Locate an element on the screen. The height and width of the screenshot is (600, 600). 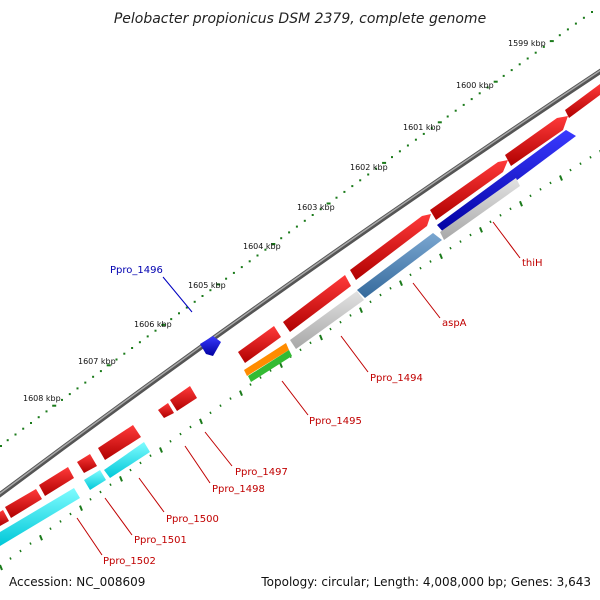
feature-blue-thiH is located at coordinates (506, 182).